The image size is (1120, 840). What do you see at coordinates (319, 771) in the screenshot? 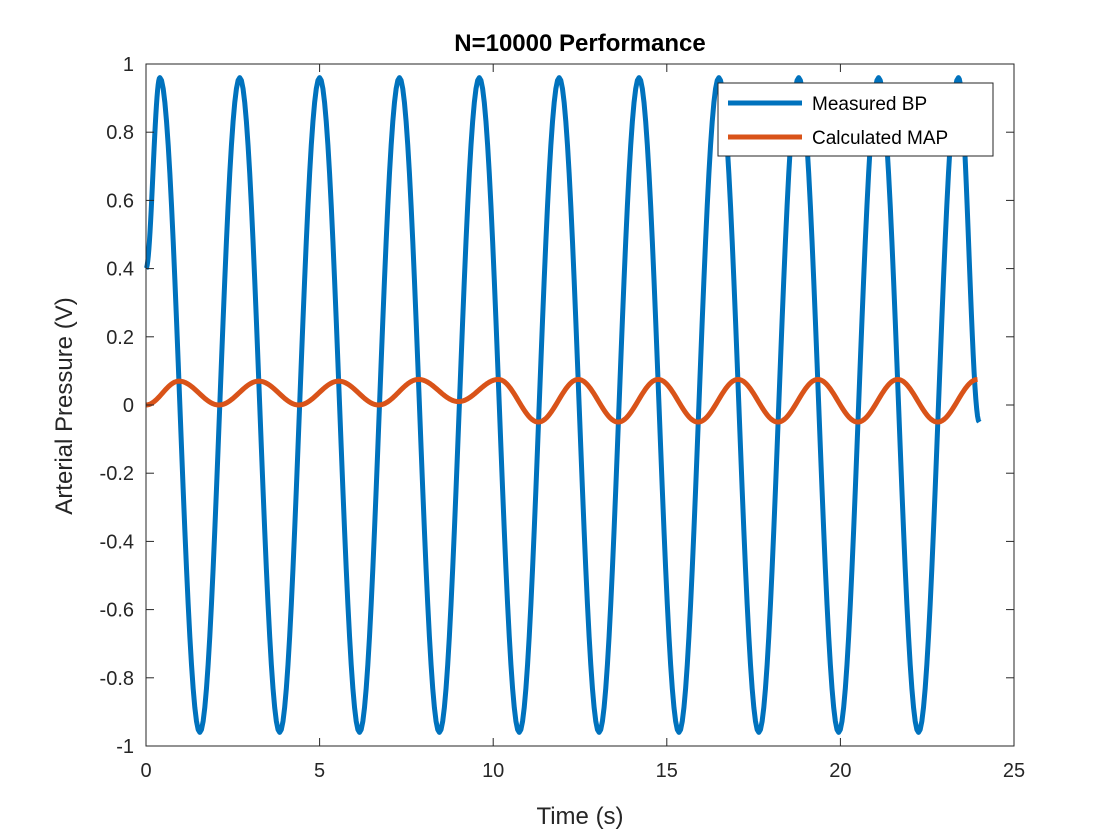
I see `x-tick-label: 5` at bounding box center [319, 771].